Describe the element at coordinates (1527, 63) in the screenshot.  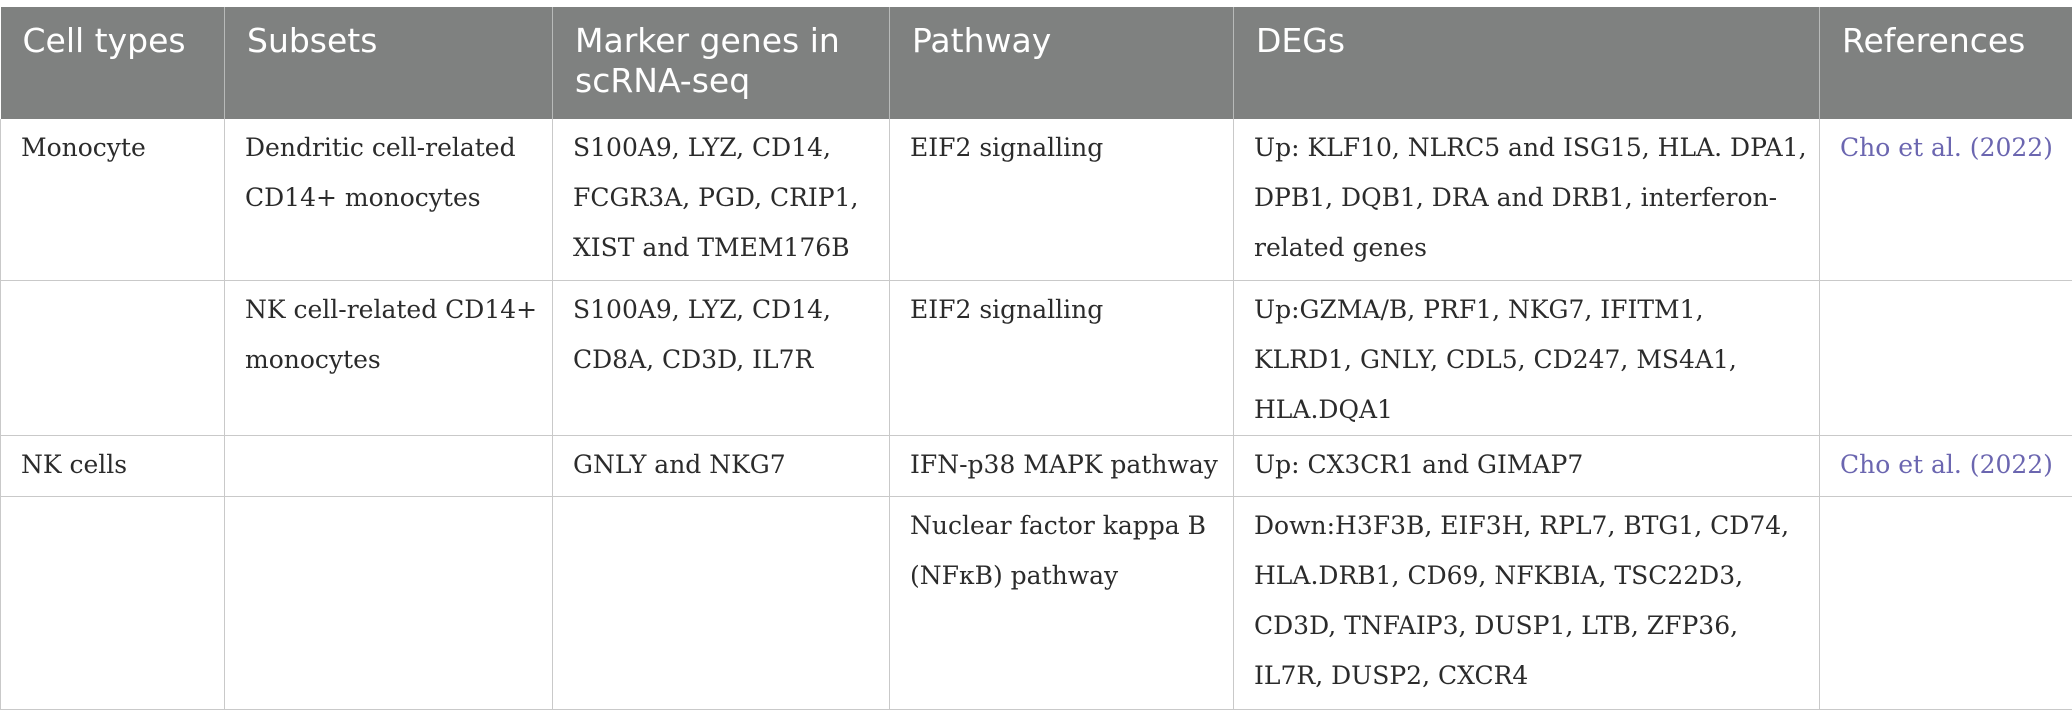
I see `header-degs: DEGs` at that location.